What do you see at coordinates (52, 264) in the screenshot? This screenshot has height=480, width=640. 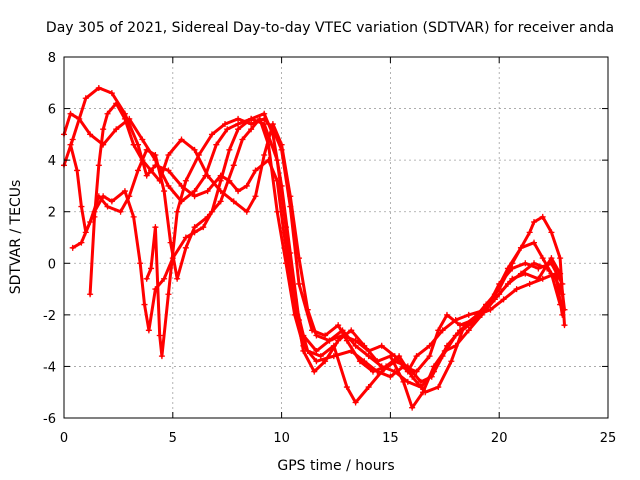 I see `y-tick-label: 0` at bounding box center [52, 264].